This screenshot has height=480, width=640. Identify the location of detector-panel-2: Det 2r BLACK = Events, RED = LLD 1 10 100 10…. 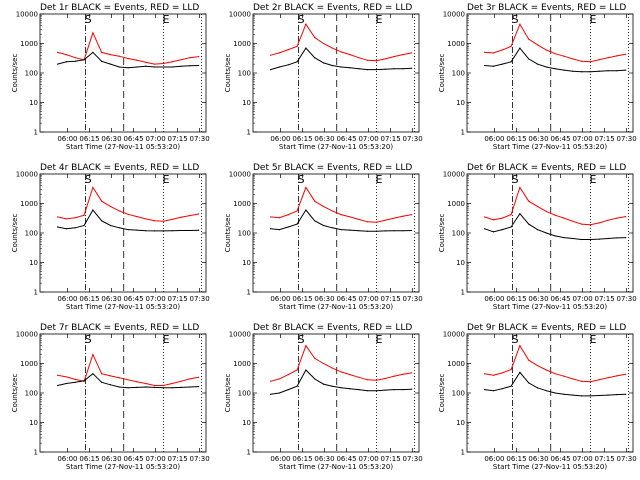
(323, 77).